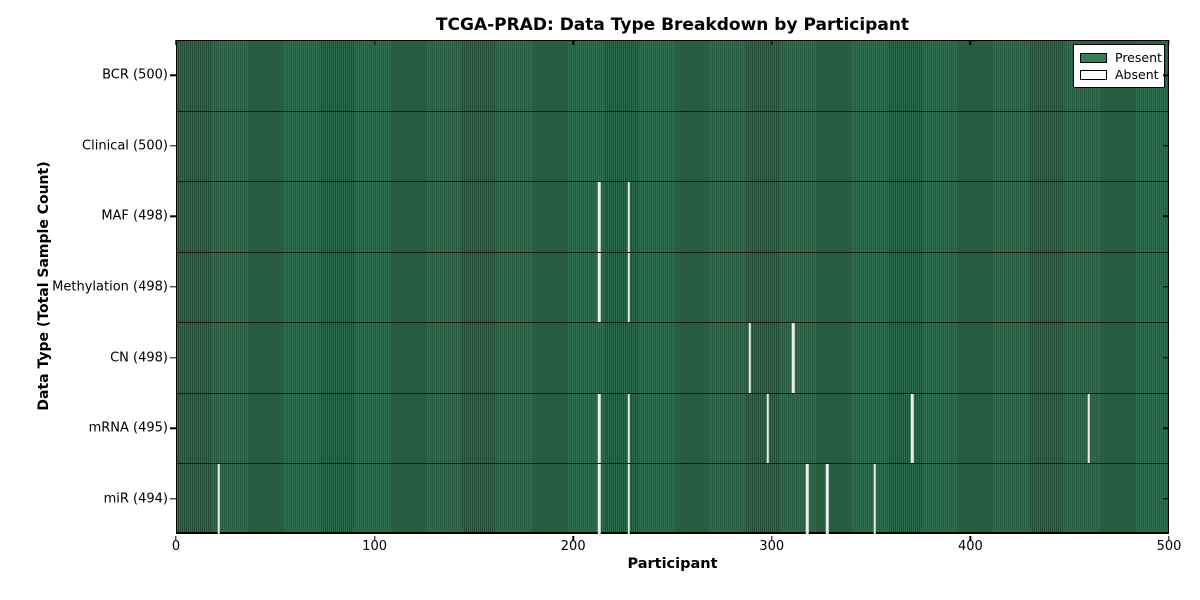 The image size is (1200, 600). What do you see at coordinates (573, 546) in the screenshot?
I see `x-tick-label: 200` at bounding box center [573, 546].